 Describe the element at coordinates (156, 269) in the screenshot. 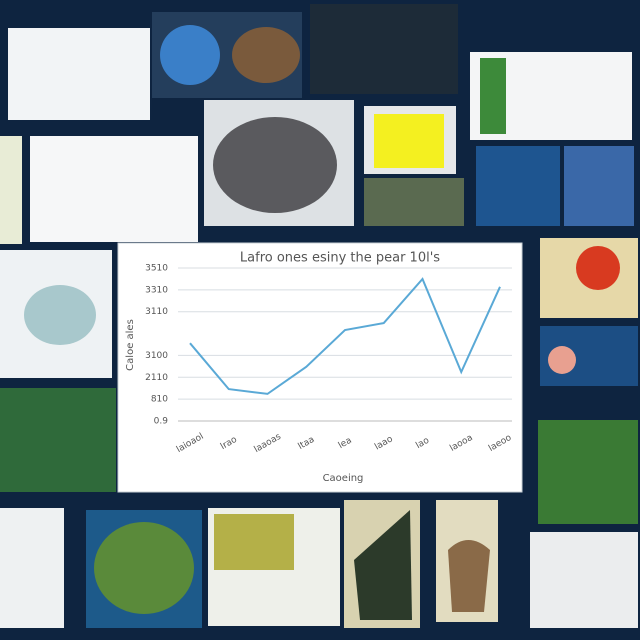

I see `y-tick-label: 3510` at that location.